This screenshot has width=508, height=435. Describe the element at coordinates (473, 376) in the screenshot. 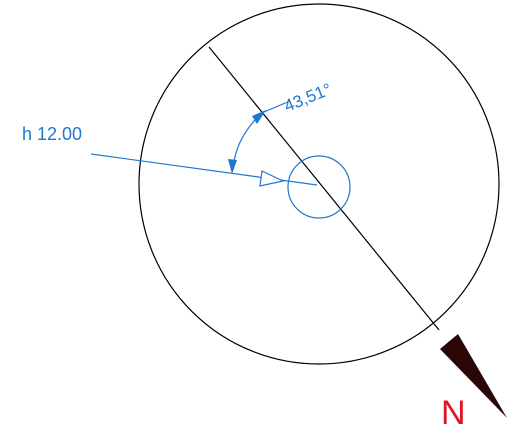

I see `north-arrow` at that location.